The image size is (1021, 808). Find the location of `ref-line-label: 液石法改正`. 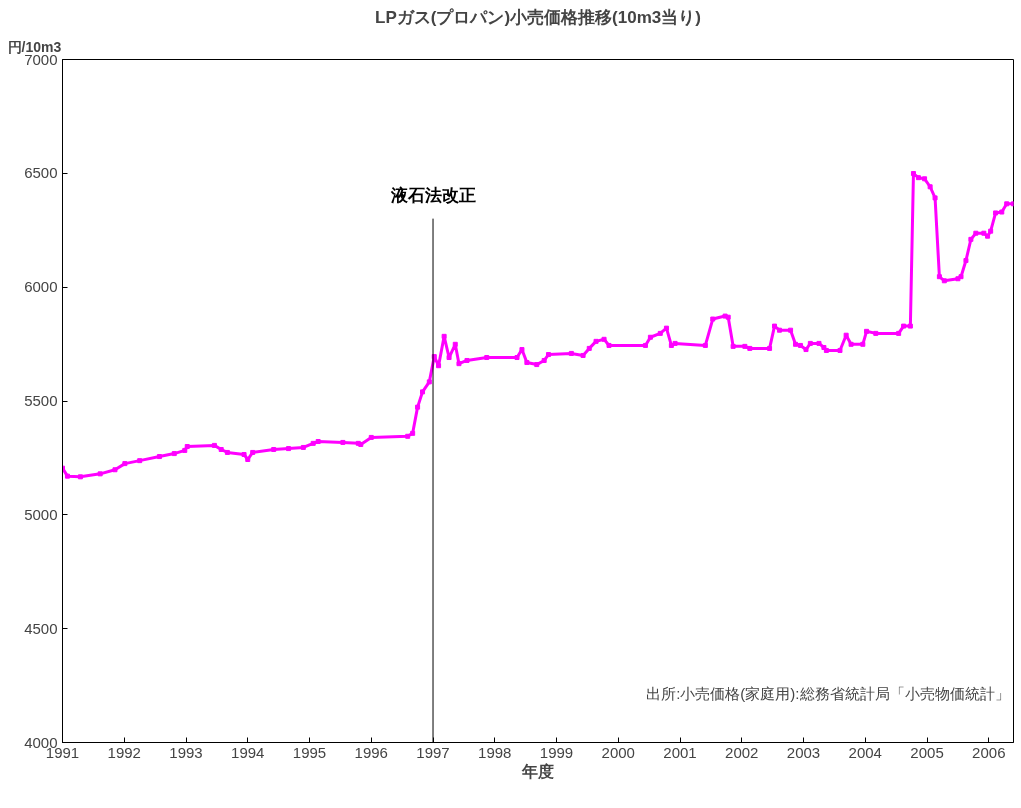

ref-line-label: 液石法改正 is located at coordinates (432, 195).